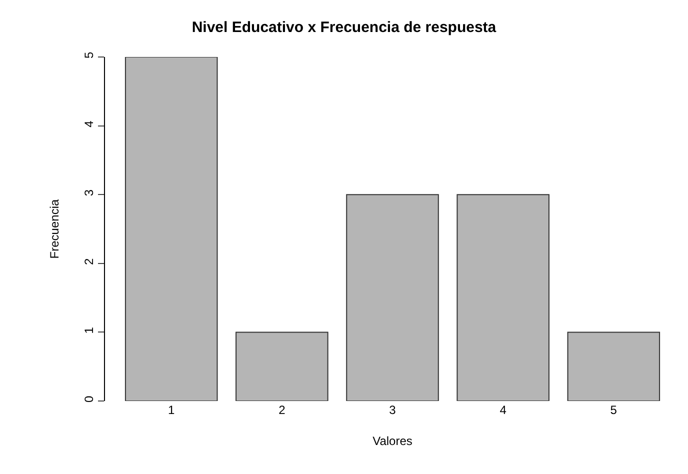 The image size is (688, 474). I want to click on y-tick-label: 3, so click(89, 192).